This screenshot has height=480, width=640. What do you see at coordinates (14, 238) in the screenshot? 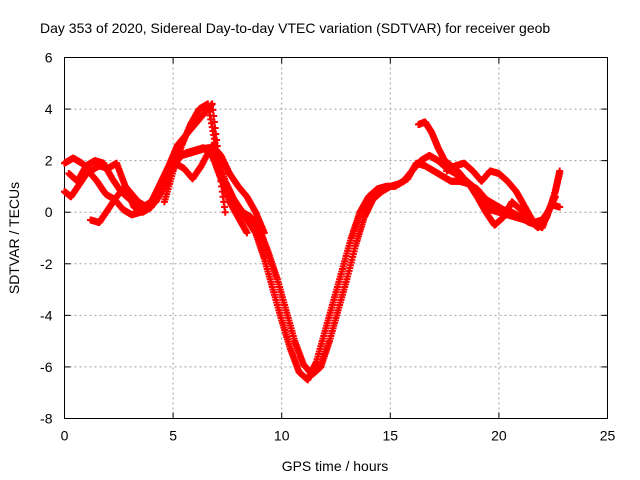
I see `y-axis-label: SDTVAR / TECUs` at bounding box center [14, 238].